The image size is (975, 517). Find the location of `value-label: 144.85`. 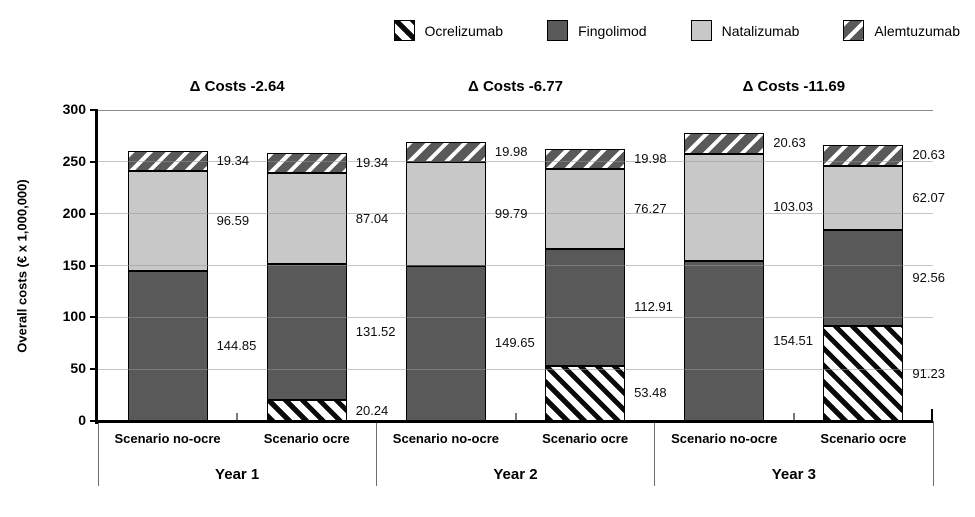

value-label: 144.85 is located at coordinates (236, 345).